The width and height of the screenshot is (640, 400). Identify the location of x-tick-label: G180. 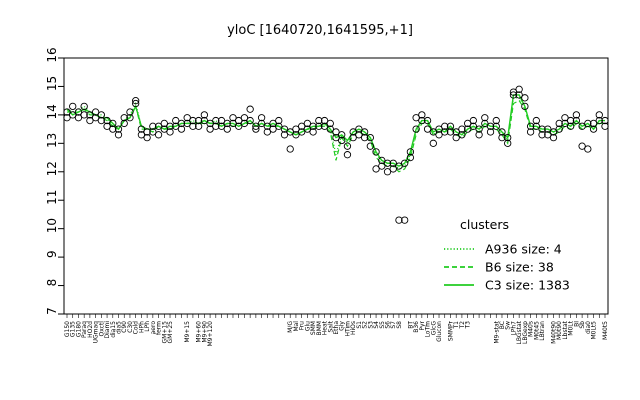
(78, 329).